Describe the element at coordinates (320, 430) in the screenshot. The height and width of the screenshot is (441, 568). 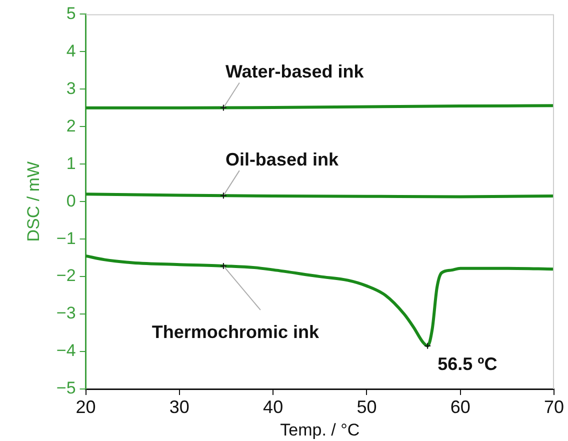
I see `x-axis-title: Temp. / °C` at that location.